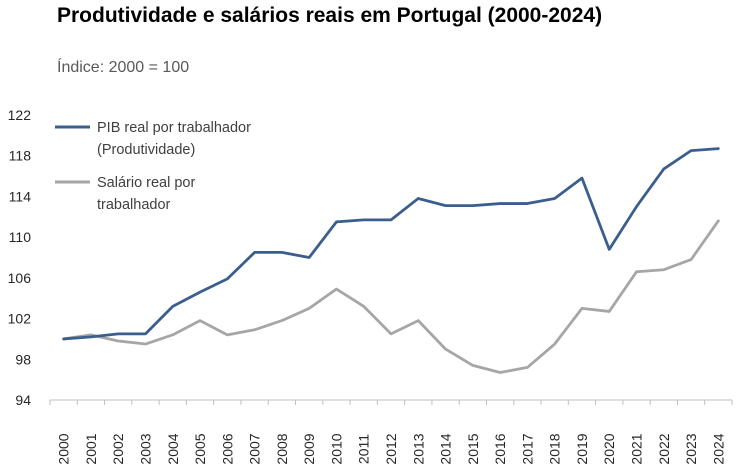 This screenshot has height=467, width=740. Describe the element at coordinates (20, 319) in the screenshot. I see `y-tick-label: 102` at that location.